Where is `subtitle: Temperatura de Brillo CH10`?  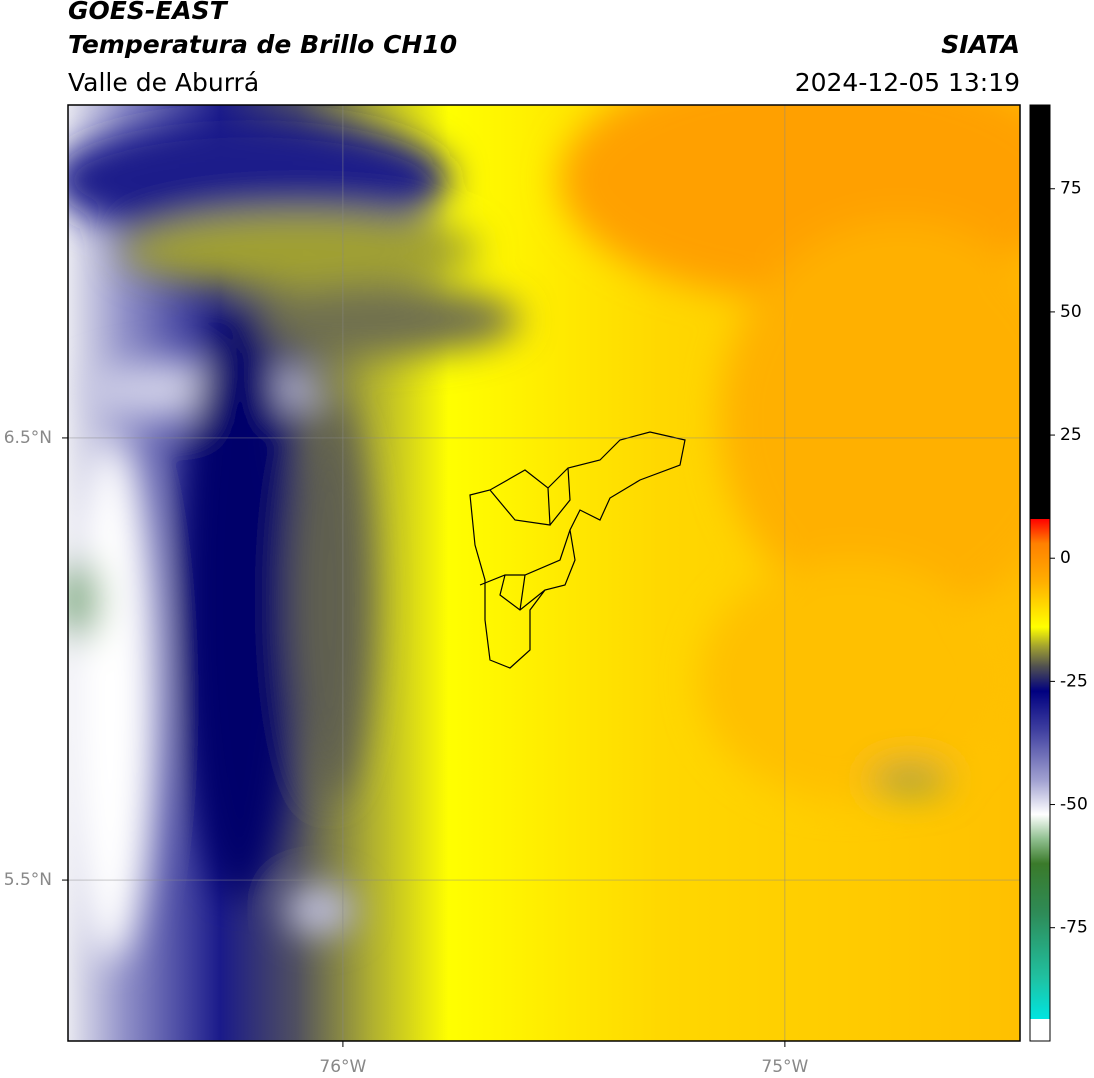
subtitle: Temperatura de Brillo CH10 is located at coordinates (262, 44).